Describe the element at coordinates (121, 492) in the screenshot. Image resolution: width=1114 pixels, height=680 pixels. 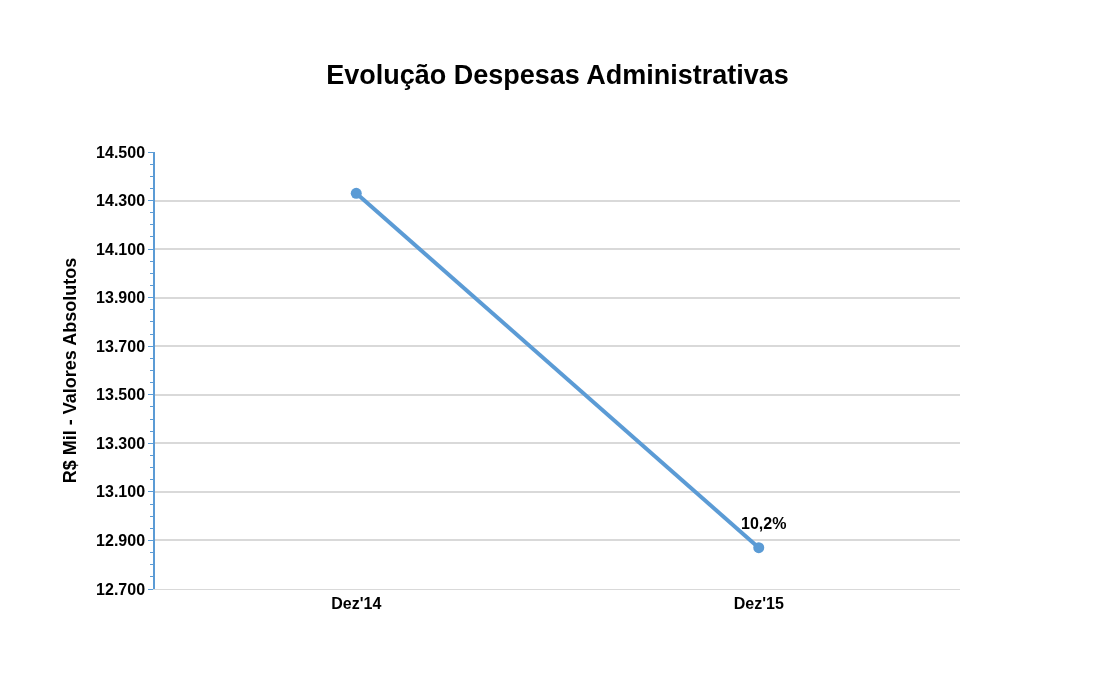
I see `y-tick-label: 13.100` at that location.